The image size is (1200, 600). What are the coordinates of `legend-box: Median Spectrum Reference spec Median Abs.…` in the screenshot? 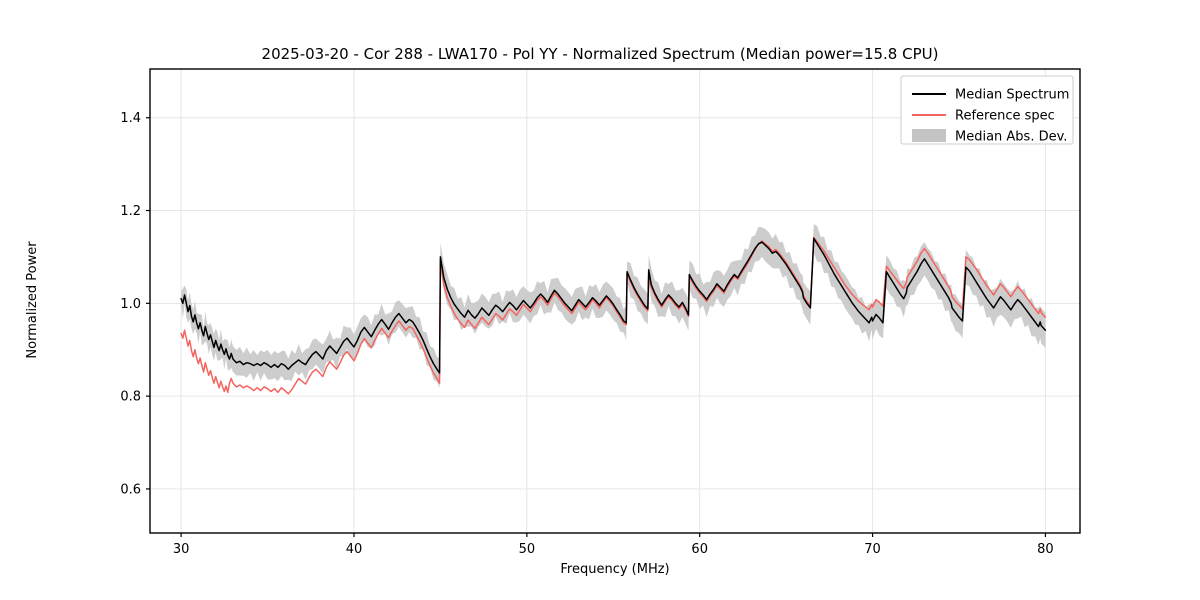 It's located at (987, 110).